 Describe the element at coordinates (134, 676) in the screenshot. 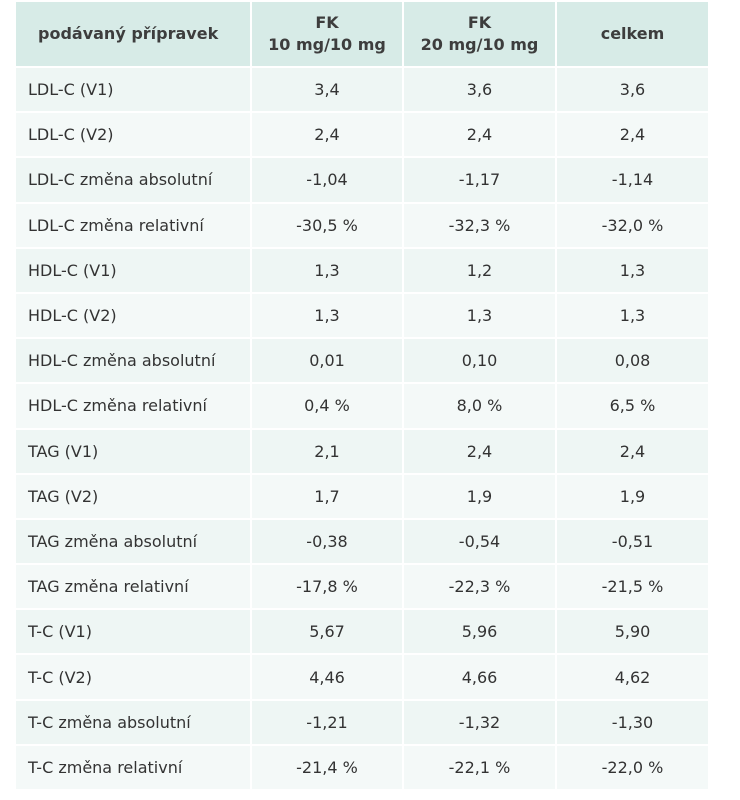

I see `row-label: T-C (V2)` at that location.